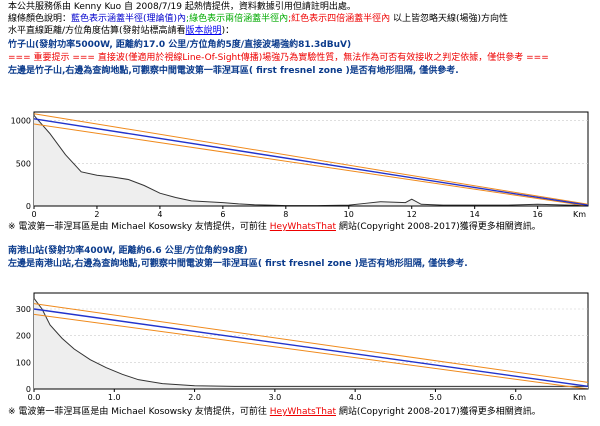 The image size is (600, 426). Describe the element at coordinates (355, 397) in the screenshot. I see `x-tick-label: 4.0` at that location.